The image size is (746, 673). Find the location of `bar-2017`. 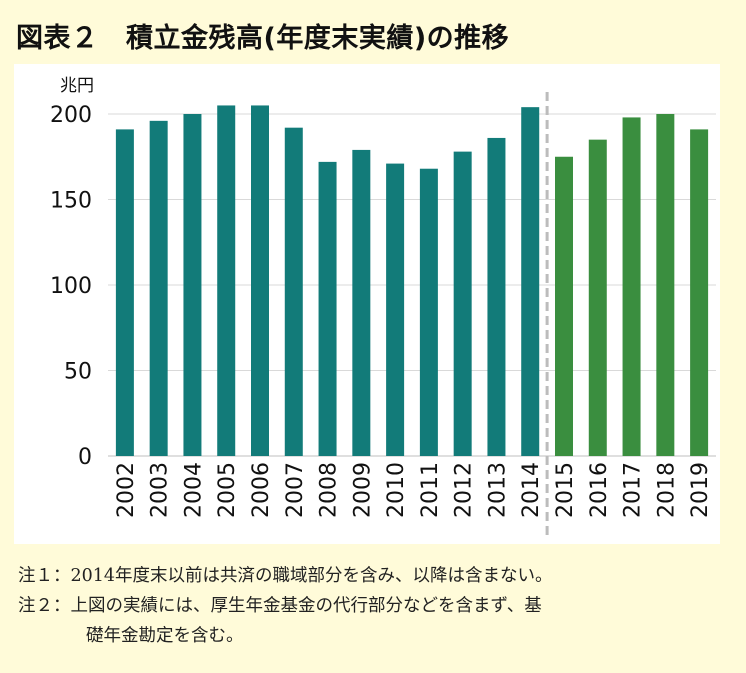

bar-2017 is located at coordinates (631, 287).